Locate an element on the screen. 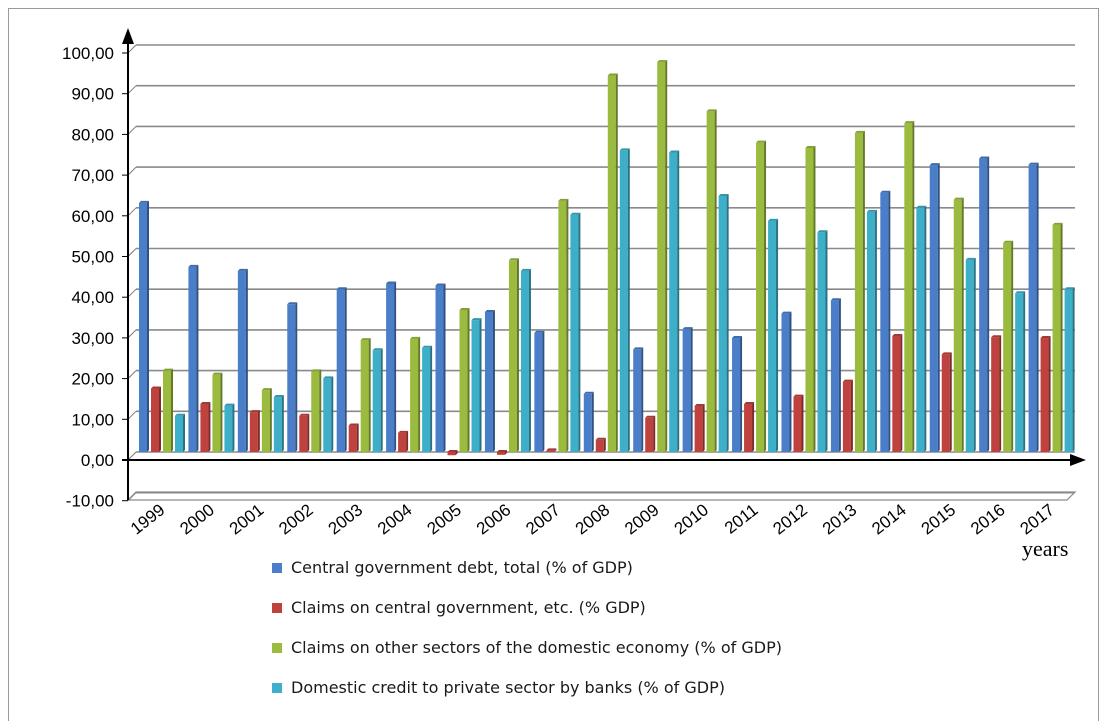  x-tick-label: 2011 is located at coordinates (741, 518).